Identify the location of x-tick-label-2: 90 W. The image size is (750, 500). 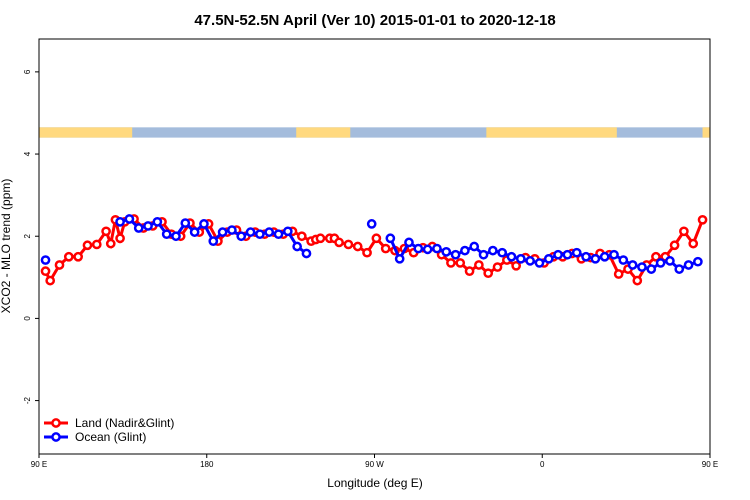
(374, 464).